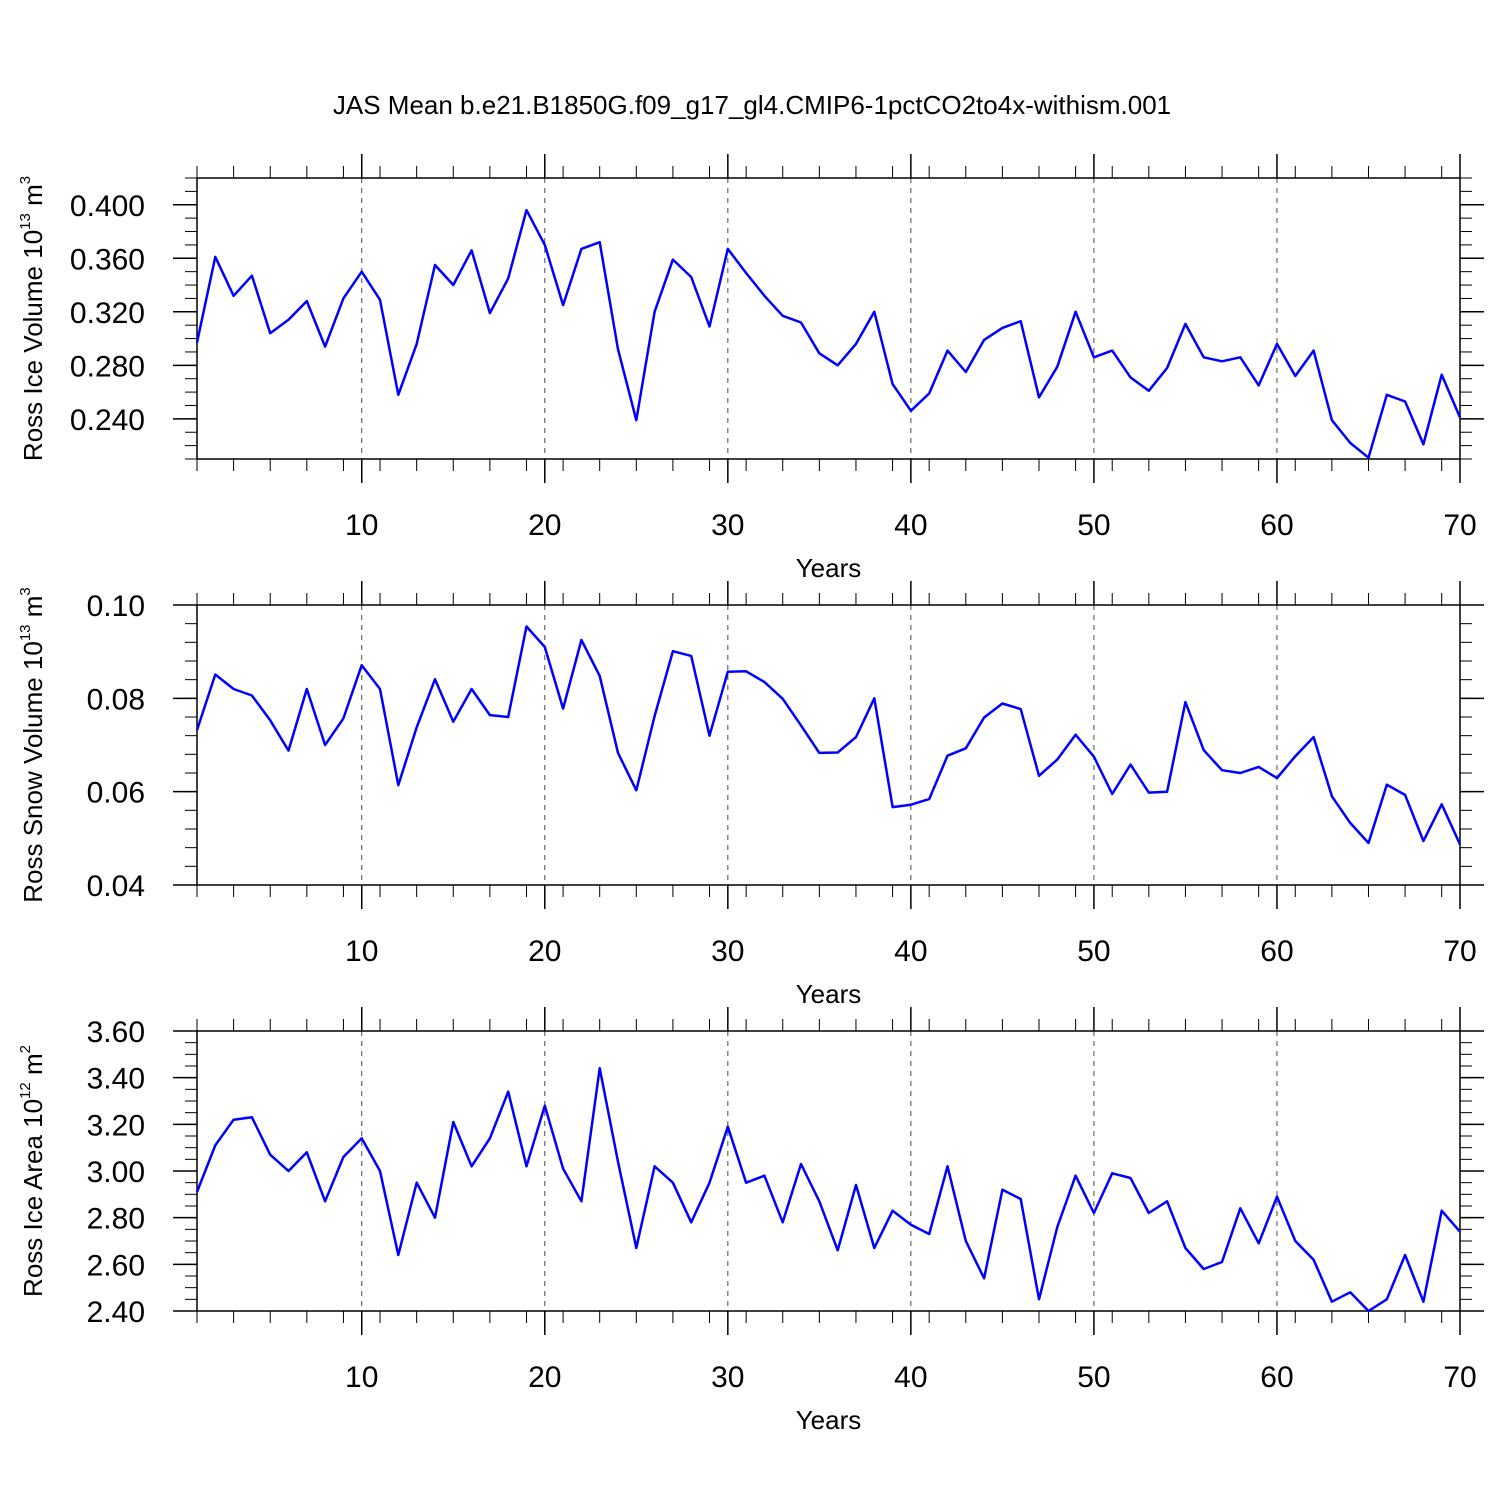 Image resolution: width=1500 pixels, height=1500 pixels. I want to click on y-tick-label: 0.320, so click(107, 313).